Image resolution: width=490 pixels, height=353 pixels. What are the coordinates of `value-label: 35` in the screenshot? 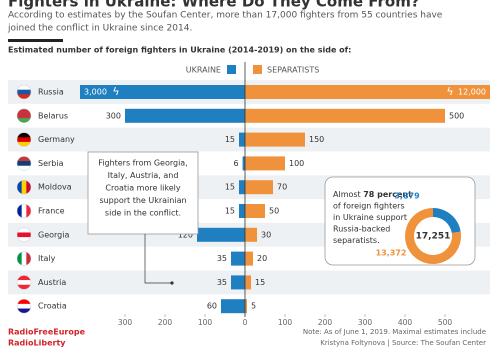 It's located at (222, 282).